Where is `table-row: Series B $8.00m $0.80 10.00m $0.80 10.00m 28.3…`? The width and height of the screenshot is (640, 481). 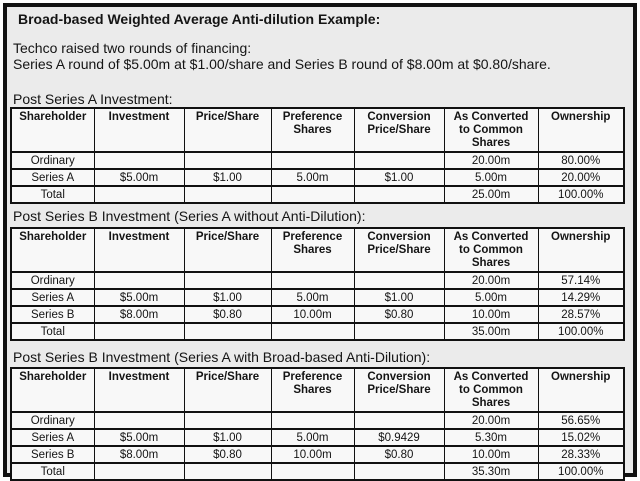
table-row: Series B $8.00m $0.80 10.00m $0.80 10.00m 28.3… is located at coordinates (317, 454).